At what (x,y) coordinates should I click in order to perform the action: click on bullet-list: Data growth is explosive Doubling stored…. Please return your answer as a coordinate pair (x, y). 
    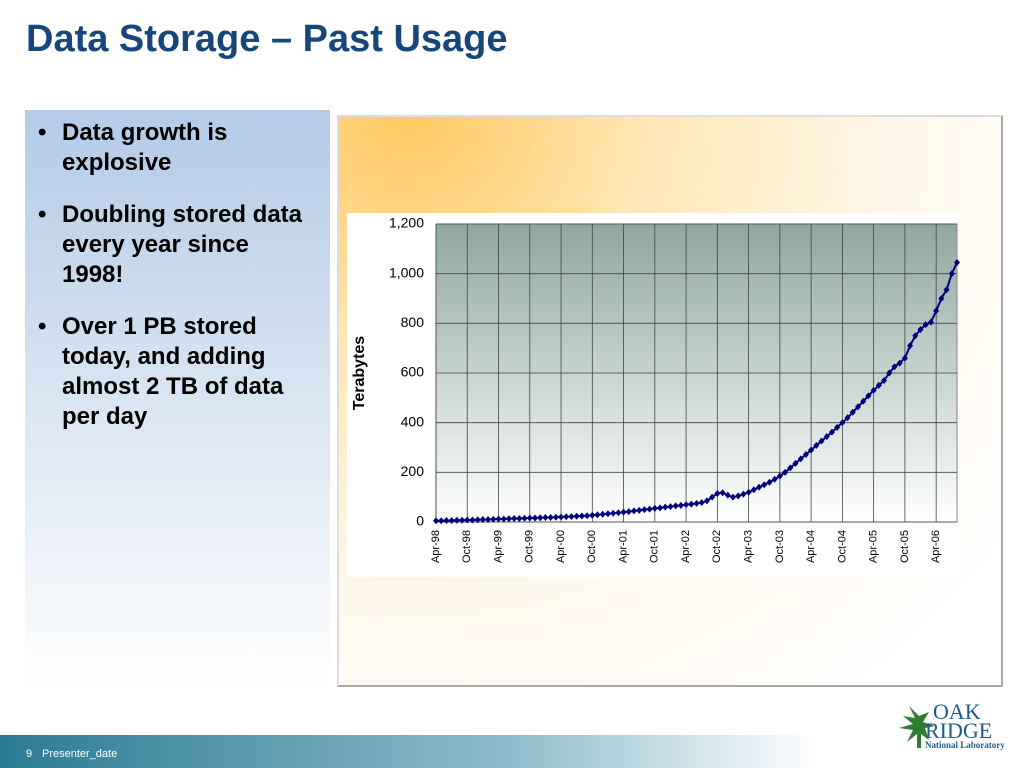
    Looking at the image, I should click on (177, 275).